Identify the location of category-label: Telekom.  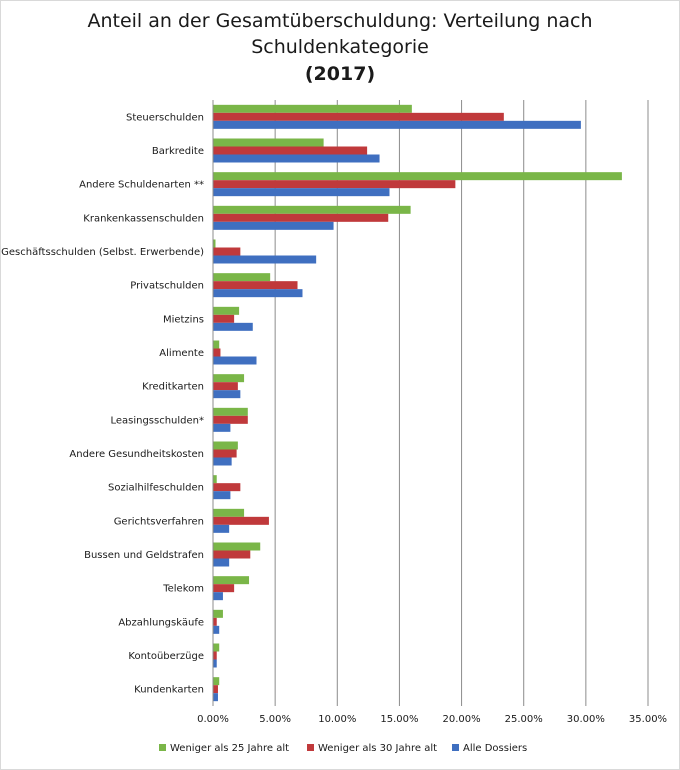
(183, 589).